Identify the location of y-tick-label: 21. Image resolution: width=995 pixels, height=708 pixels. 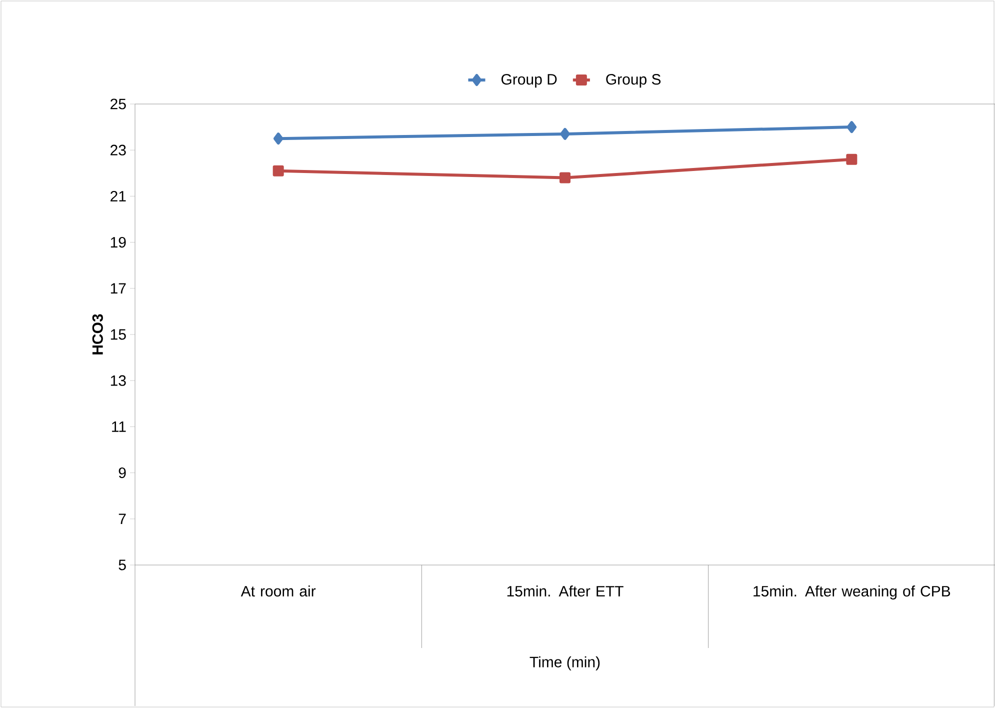
(118, 196).